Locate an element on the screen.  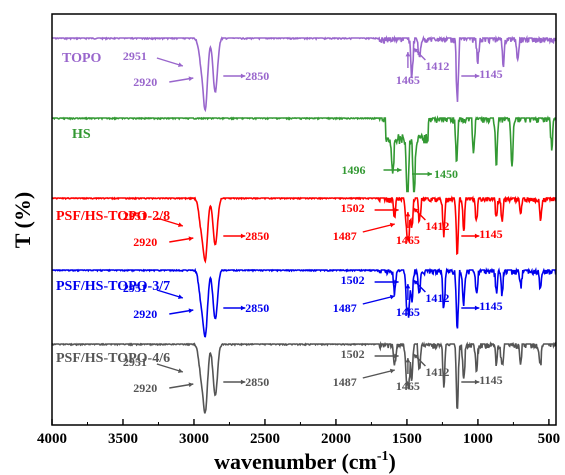
peak-label-4-0: 1502 is located at coordinates (353, 354).